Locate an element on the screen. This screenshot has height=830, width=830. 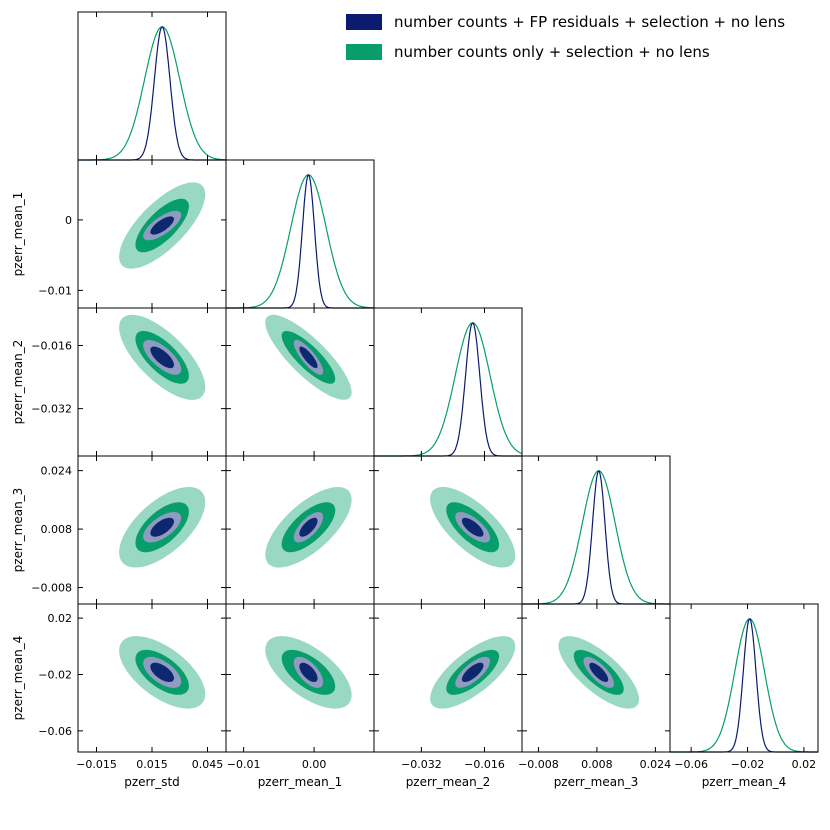
ytick-label-pzerr_mean_2-0: −0.032 is located at coordinates (51, 409).